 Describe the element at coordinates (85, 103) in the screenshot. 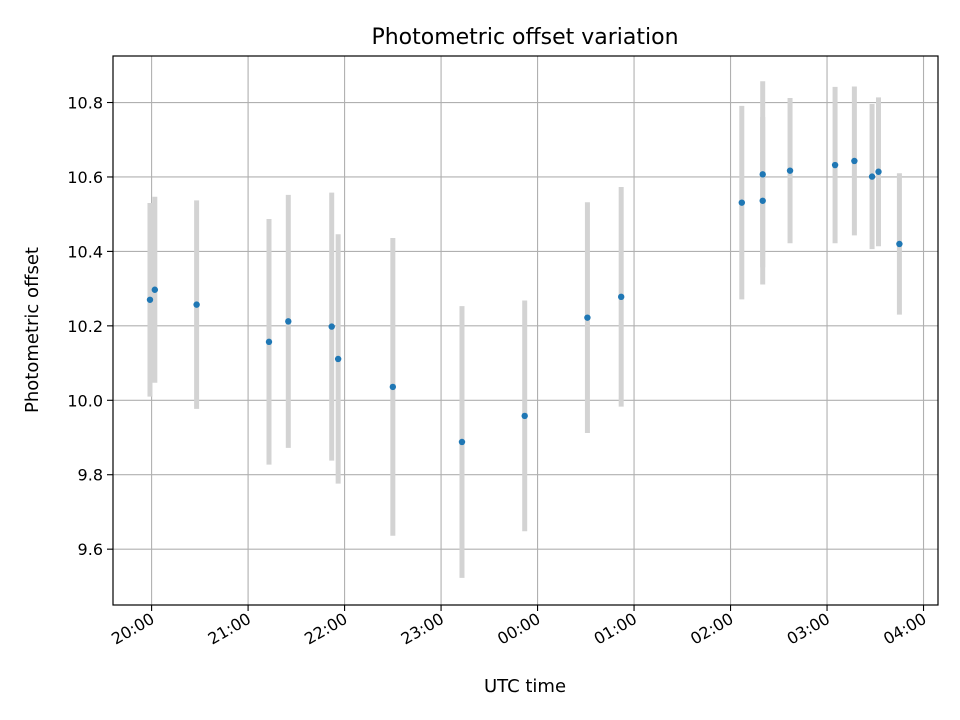

I see `y-tick-label: 10.8` at that location.